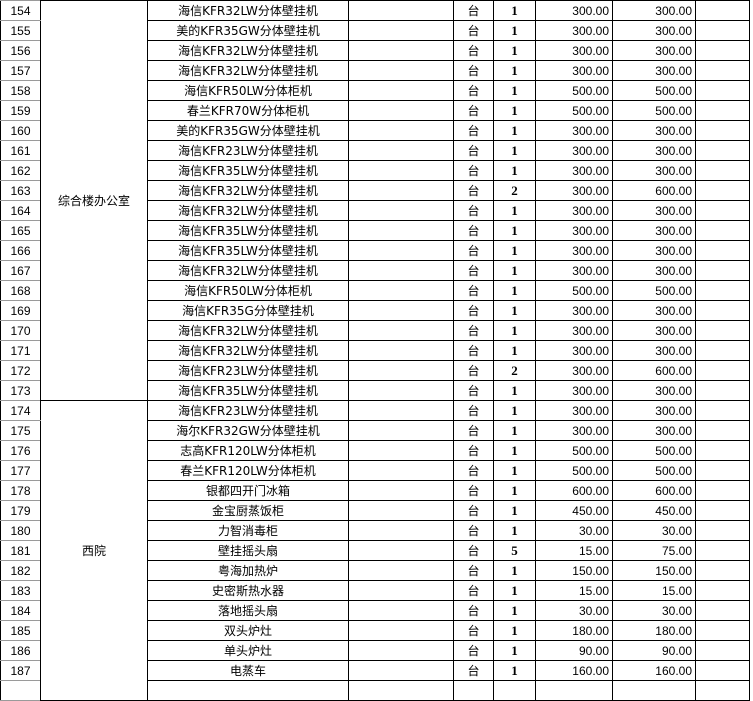 This screenshot has height=701, width=753. What do you see at coordinates (514, 550) in the screenshot?
I see `quantity-cell: 5` at bounding box center [514, 550].